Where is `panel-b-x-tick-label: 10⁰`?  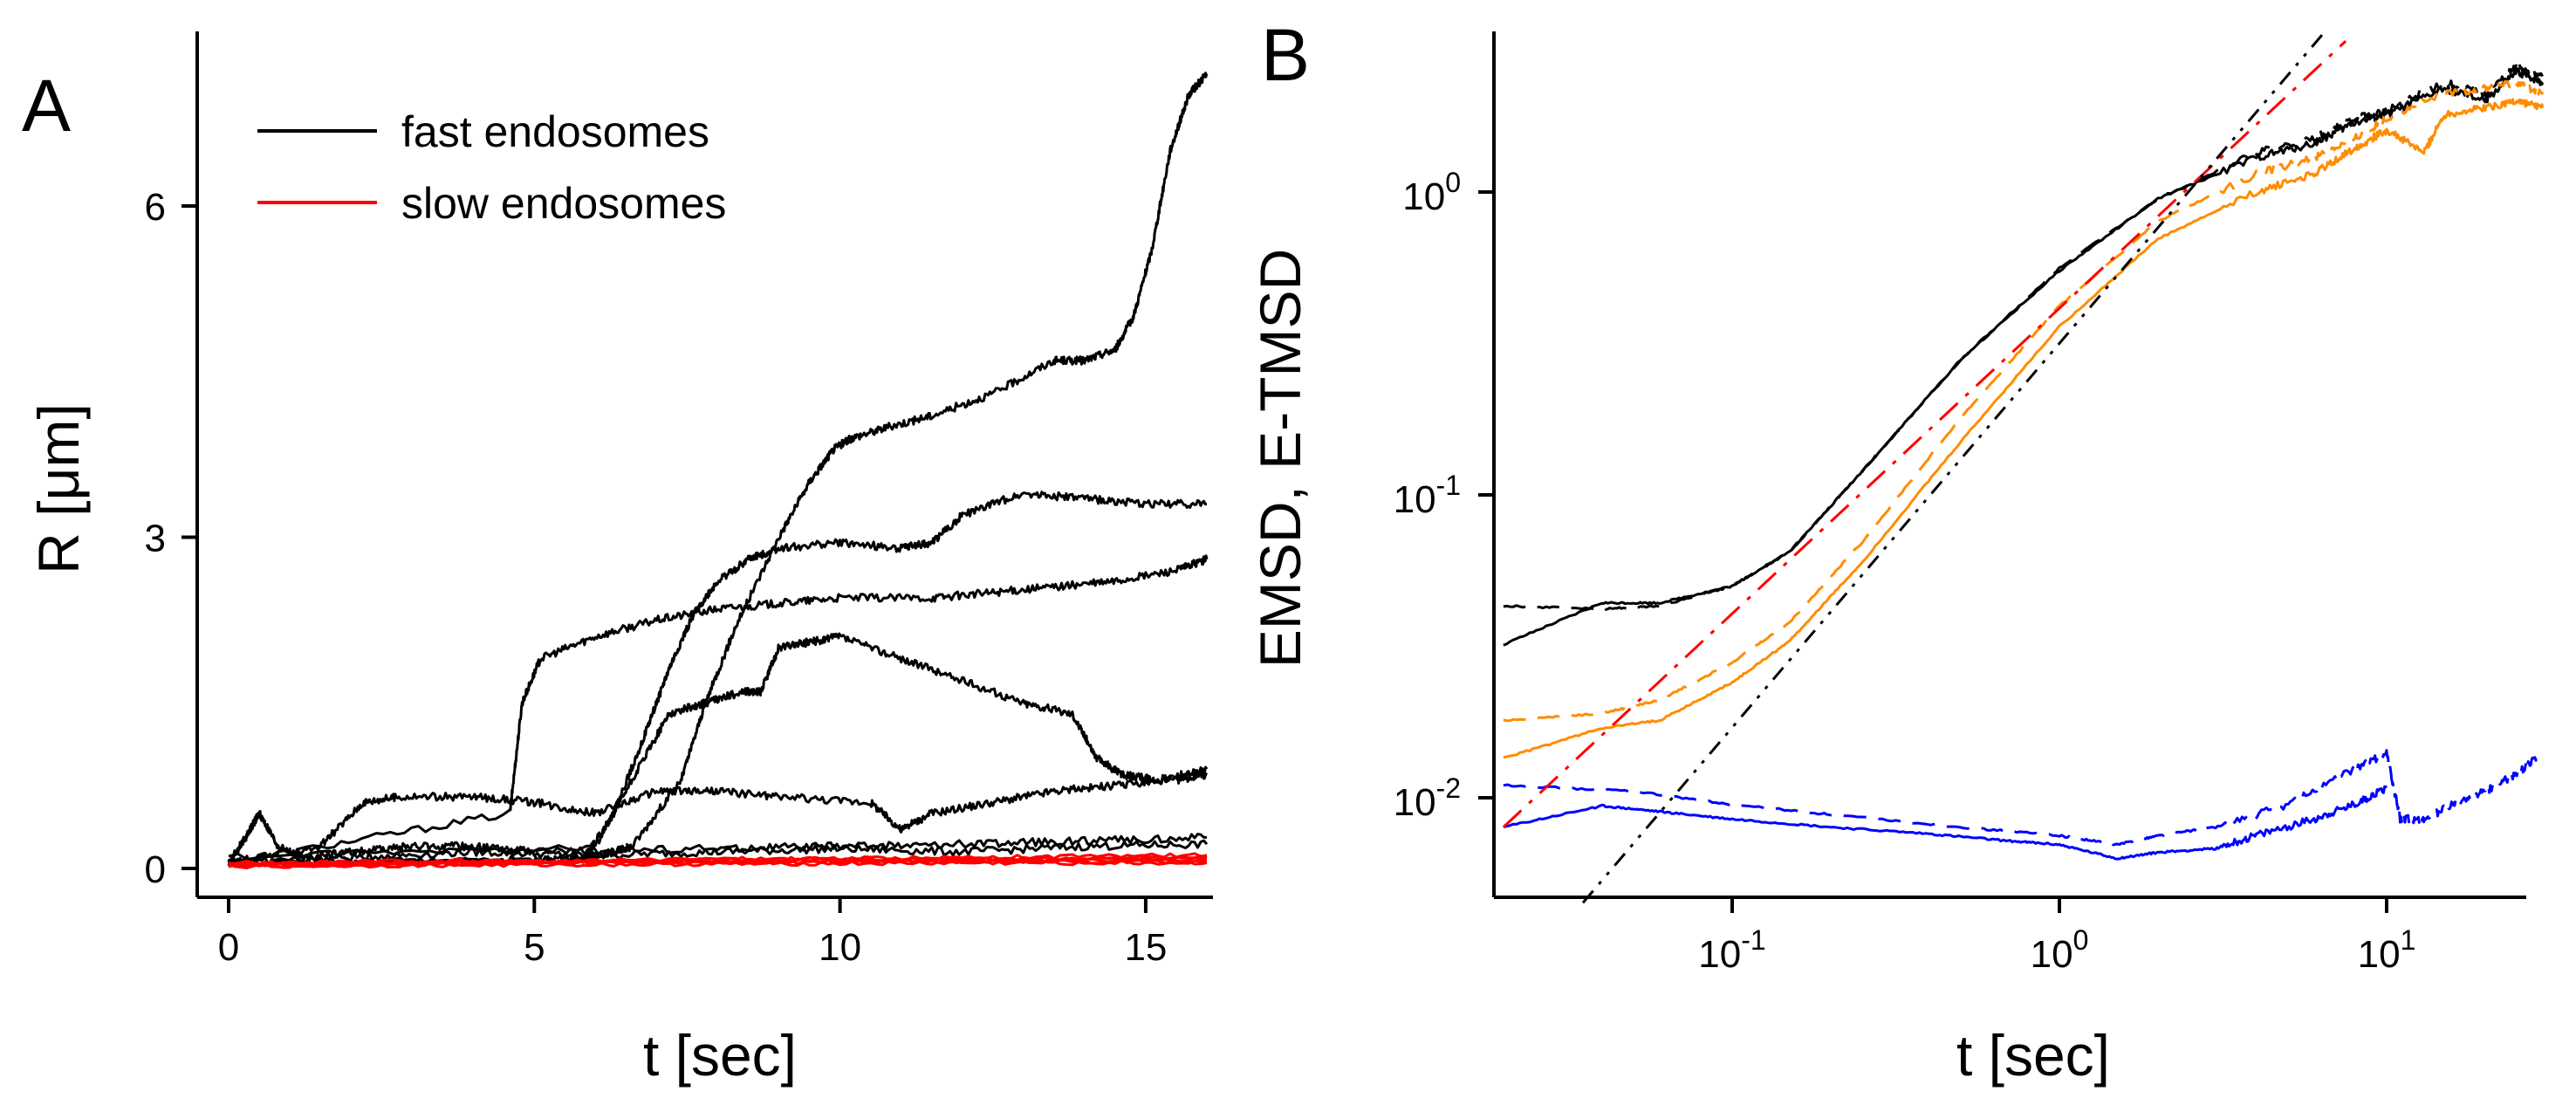 panel-b-x-tick-label: 10⁰ is located at coordinates (2060, 950).